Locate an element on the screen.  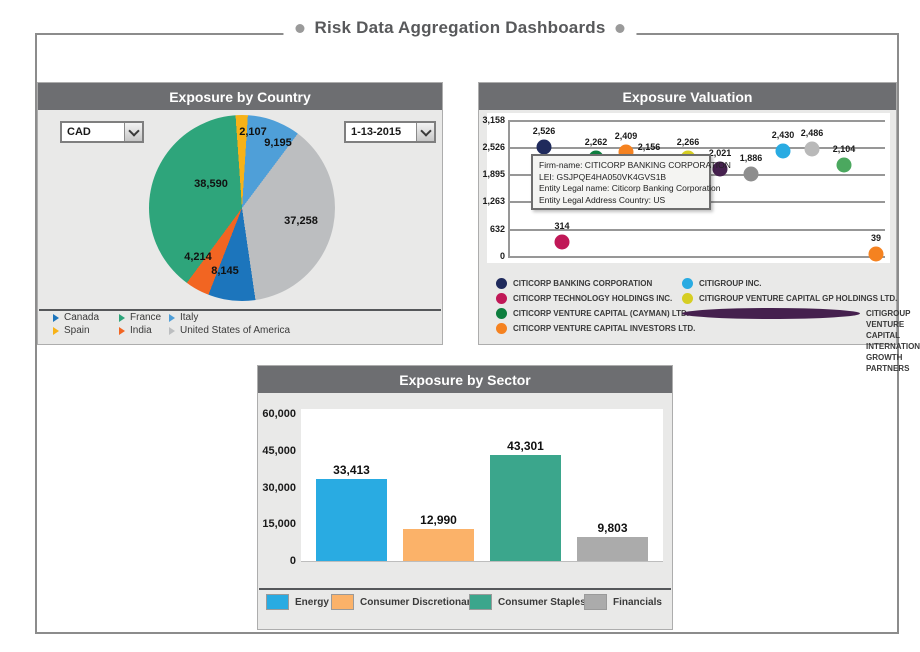
bar-consumer-discretionary is located at coordinates (438, 545).